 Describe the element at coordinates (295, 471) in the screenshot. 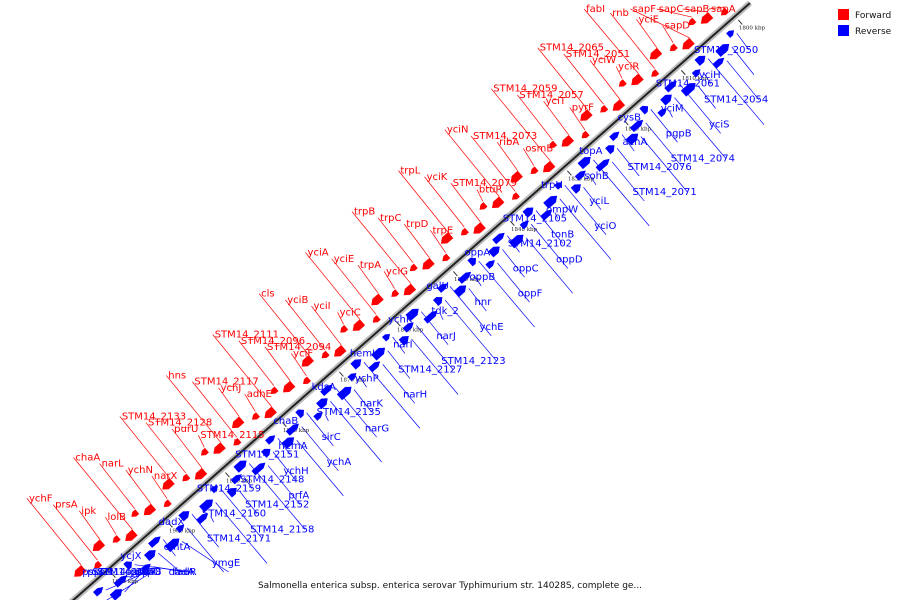

I see `reverse-gene-label: ychH` at that location.